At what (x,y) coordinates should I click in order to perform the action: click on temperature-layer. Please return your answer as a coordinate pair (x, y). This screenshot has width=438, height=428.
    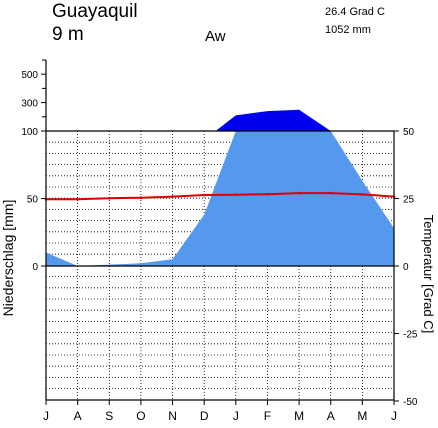
    Looking at the image, I should click on (220, 196).